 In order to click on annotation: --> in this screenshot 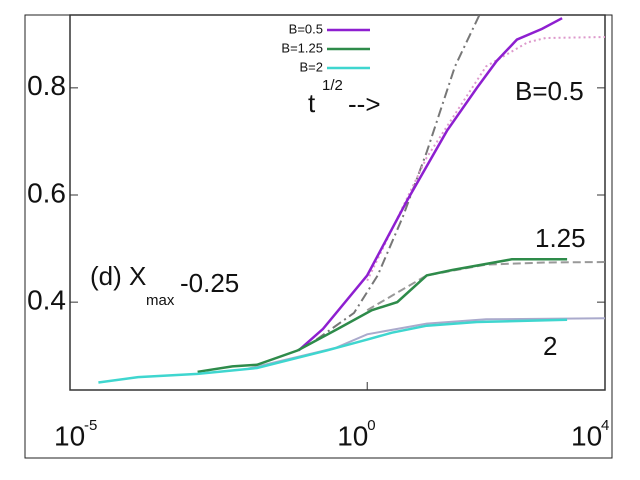, I will do `click(364, 104)`.